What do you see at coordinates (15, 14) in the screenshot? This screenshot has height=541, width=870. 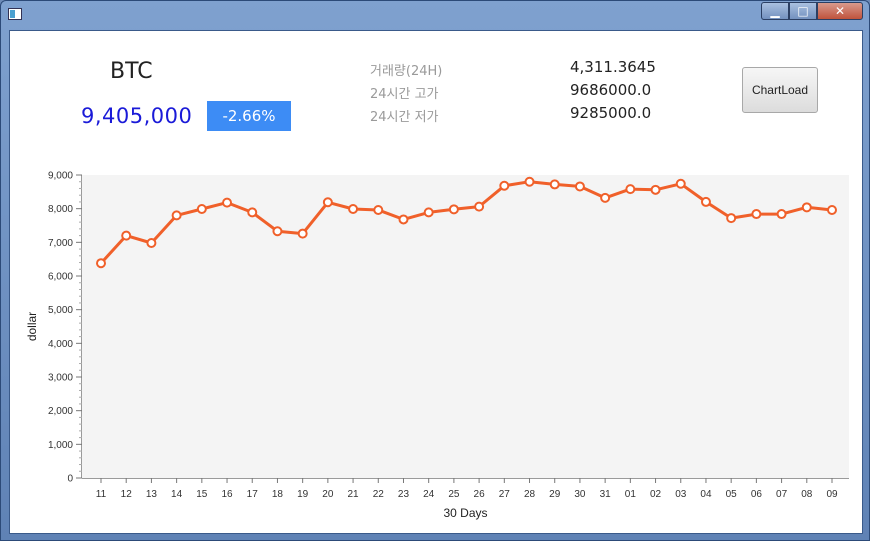 I see `app-icon` at bounding box center [15, 14].